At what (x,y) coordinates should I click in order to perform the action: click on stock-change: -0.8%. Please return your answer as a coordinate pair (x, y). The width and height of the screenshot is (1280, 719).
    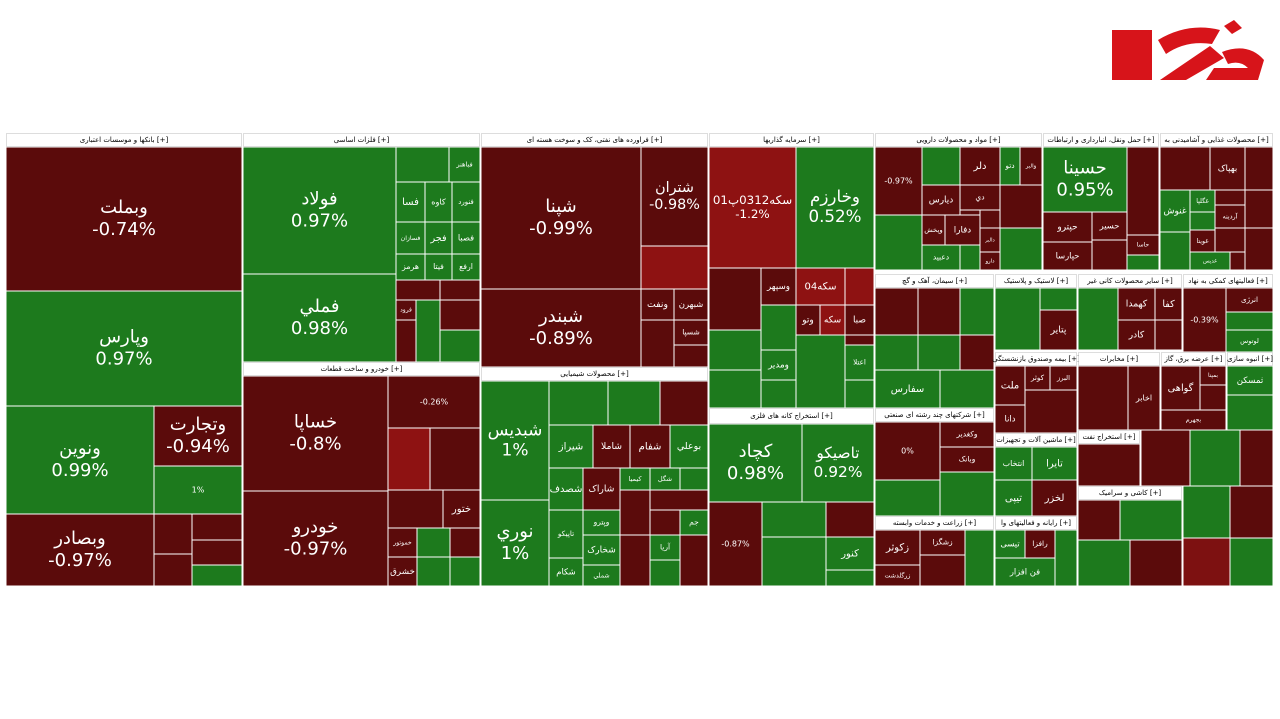
    Looking at the image, I should click on (315, 443).